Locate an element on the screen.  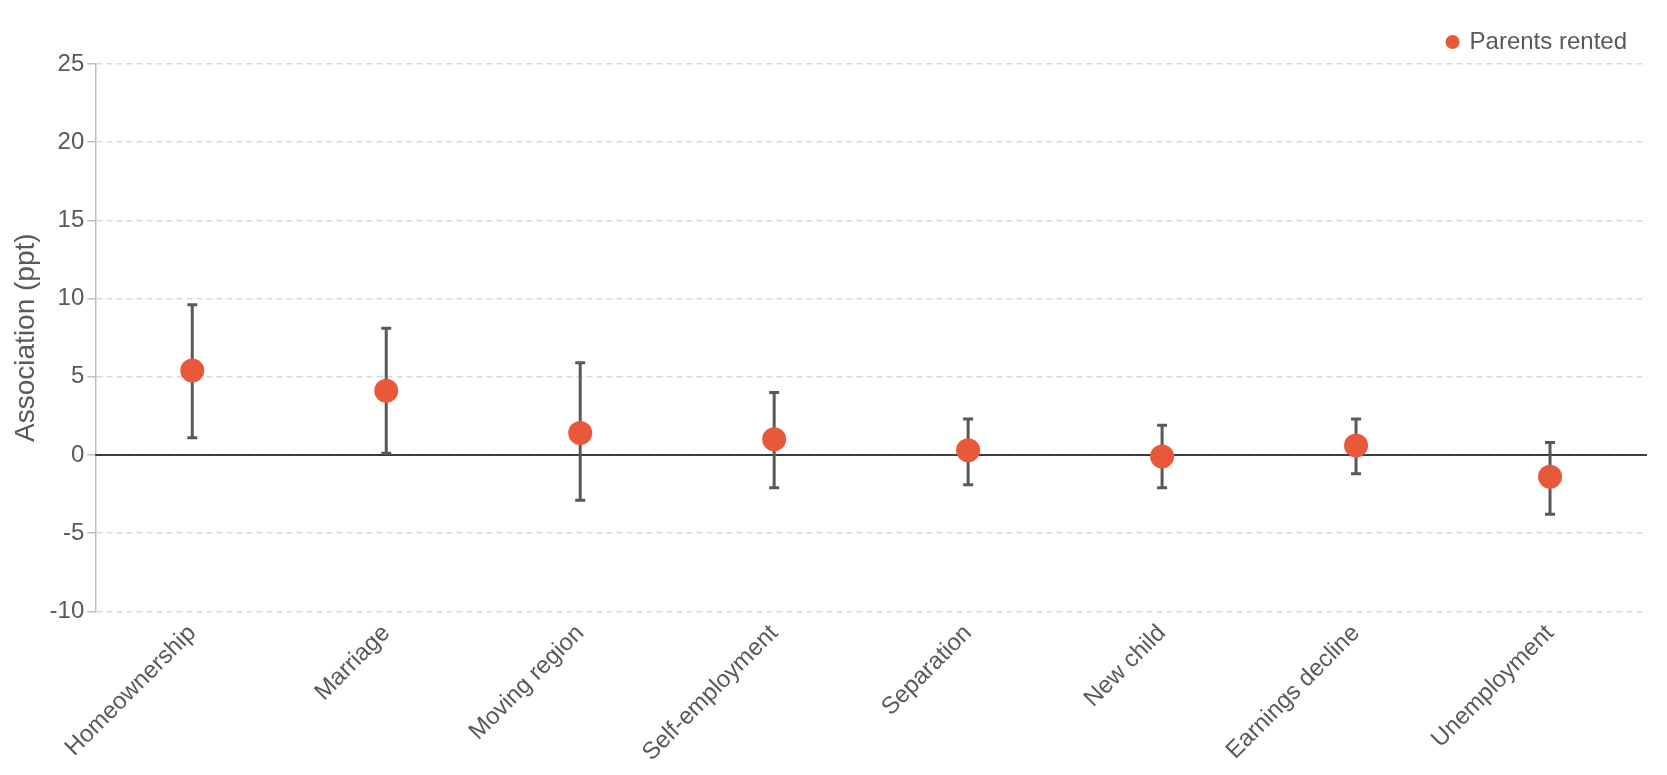
y-tick-label: 10 is located at coordinates (71, 297).